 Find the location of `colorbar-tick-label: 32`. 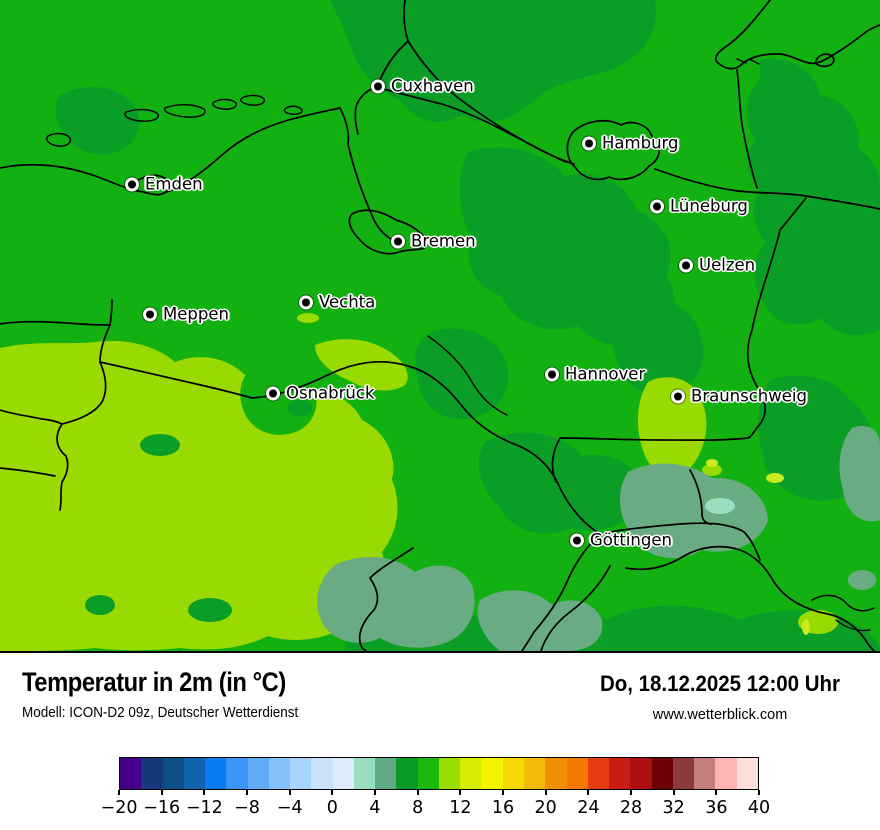

colorbar-tick-label: 32 is located at coordinates (673, 808).